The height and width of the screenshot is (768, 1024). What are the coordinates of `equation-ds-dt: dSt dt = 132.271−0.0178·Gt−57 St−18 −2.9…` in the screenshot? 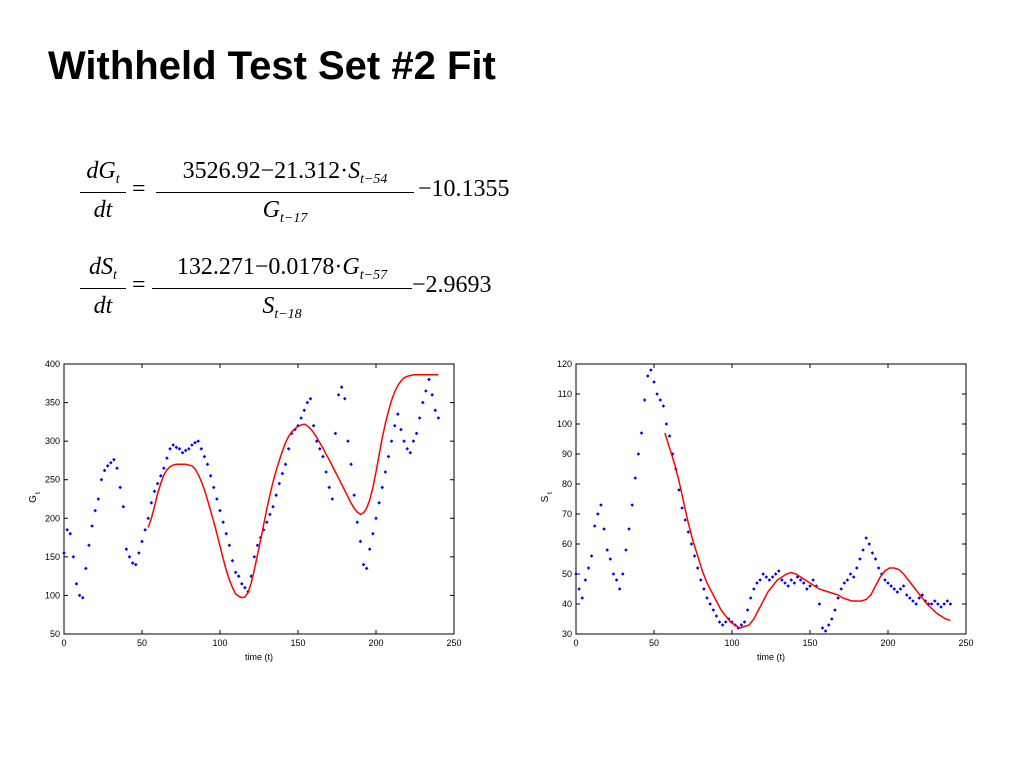 It's located at (310, 288).